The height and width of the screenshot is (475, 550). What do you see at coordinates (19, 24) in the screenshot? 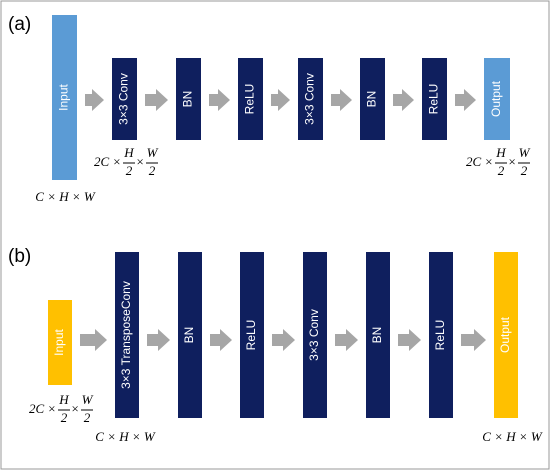
I see `panel-label: (a)` at bounding box center [19, 24].